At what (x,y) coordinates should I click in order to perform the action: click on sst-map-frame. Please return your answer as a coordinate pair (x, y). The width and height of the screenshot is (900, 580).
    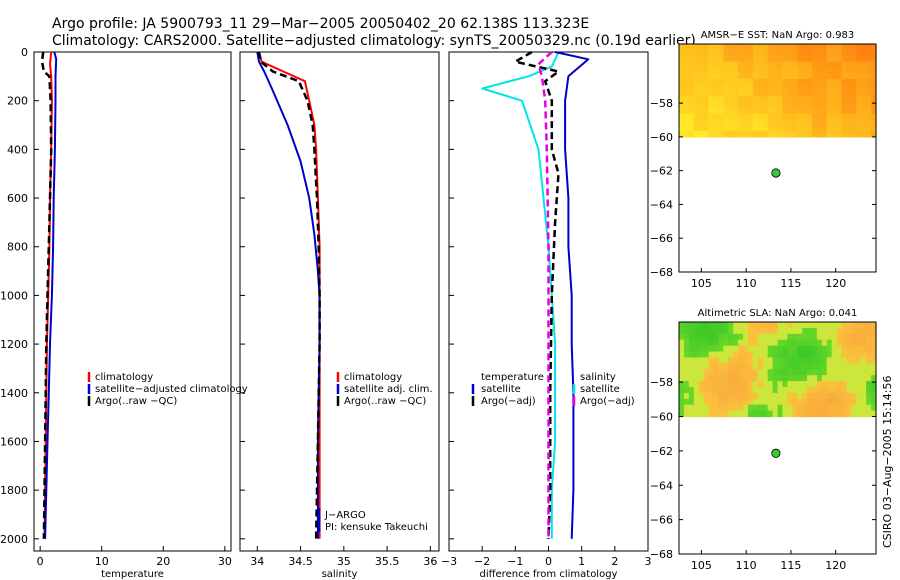
    Looking at the image, I should click on (777, 158).